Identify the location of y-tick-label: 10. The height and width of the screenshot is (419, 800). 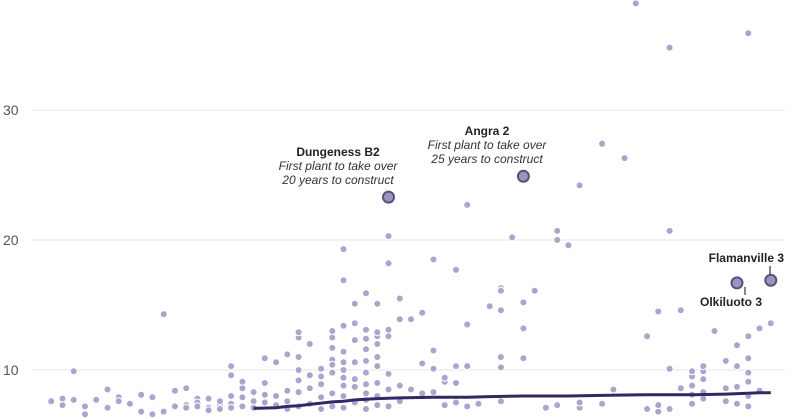
(11, 370).